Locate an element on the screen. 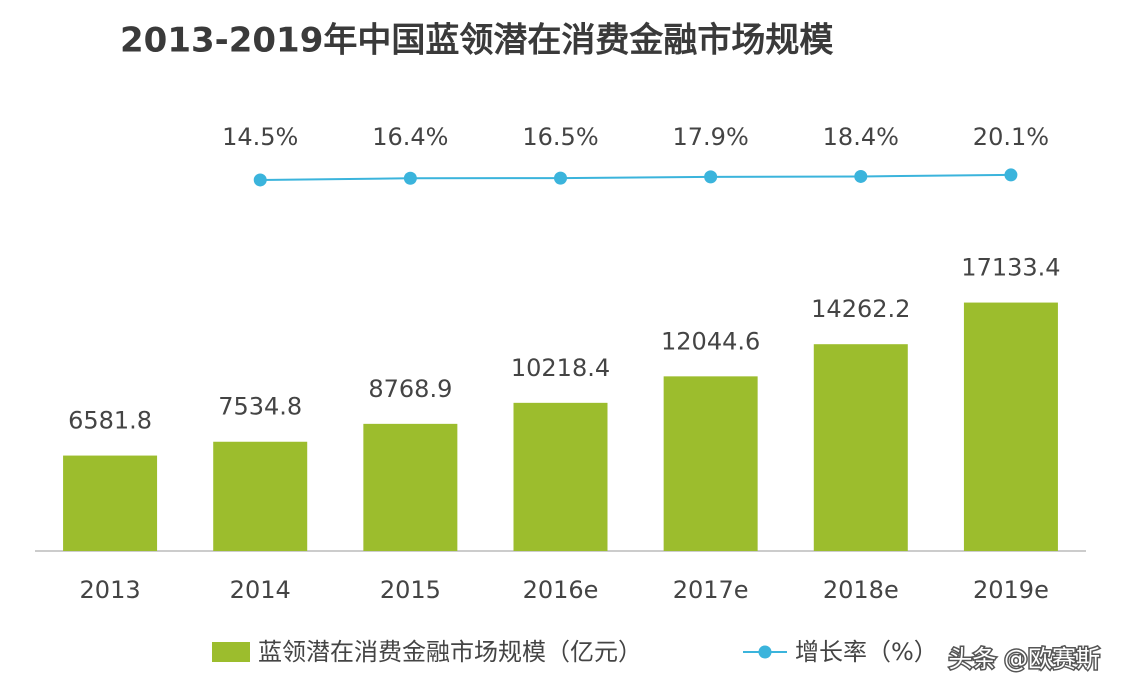 This screenshot has height=692, width=1124. x-tick-label: 2014 is located at coordinates (260, 590).